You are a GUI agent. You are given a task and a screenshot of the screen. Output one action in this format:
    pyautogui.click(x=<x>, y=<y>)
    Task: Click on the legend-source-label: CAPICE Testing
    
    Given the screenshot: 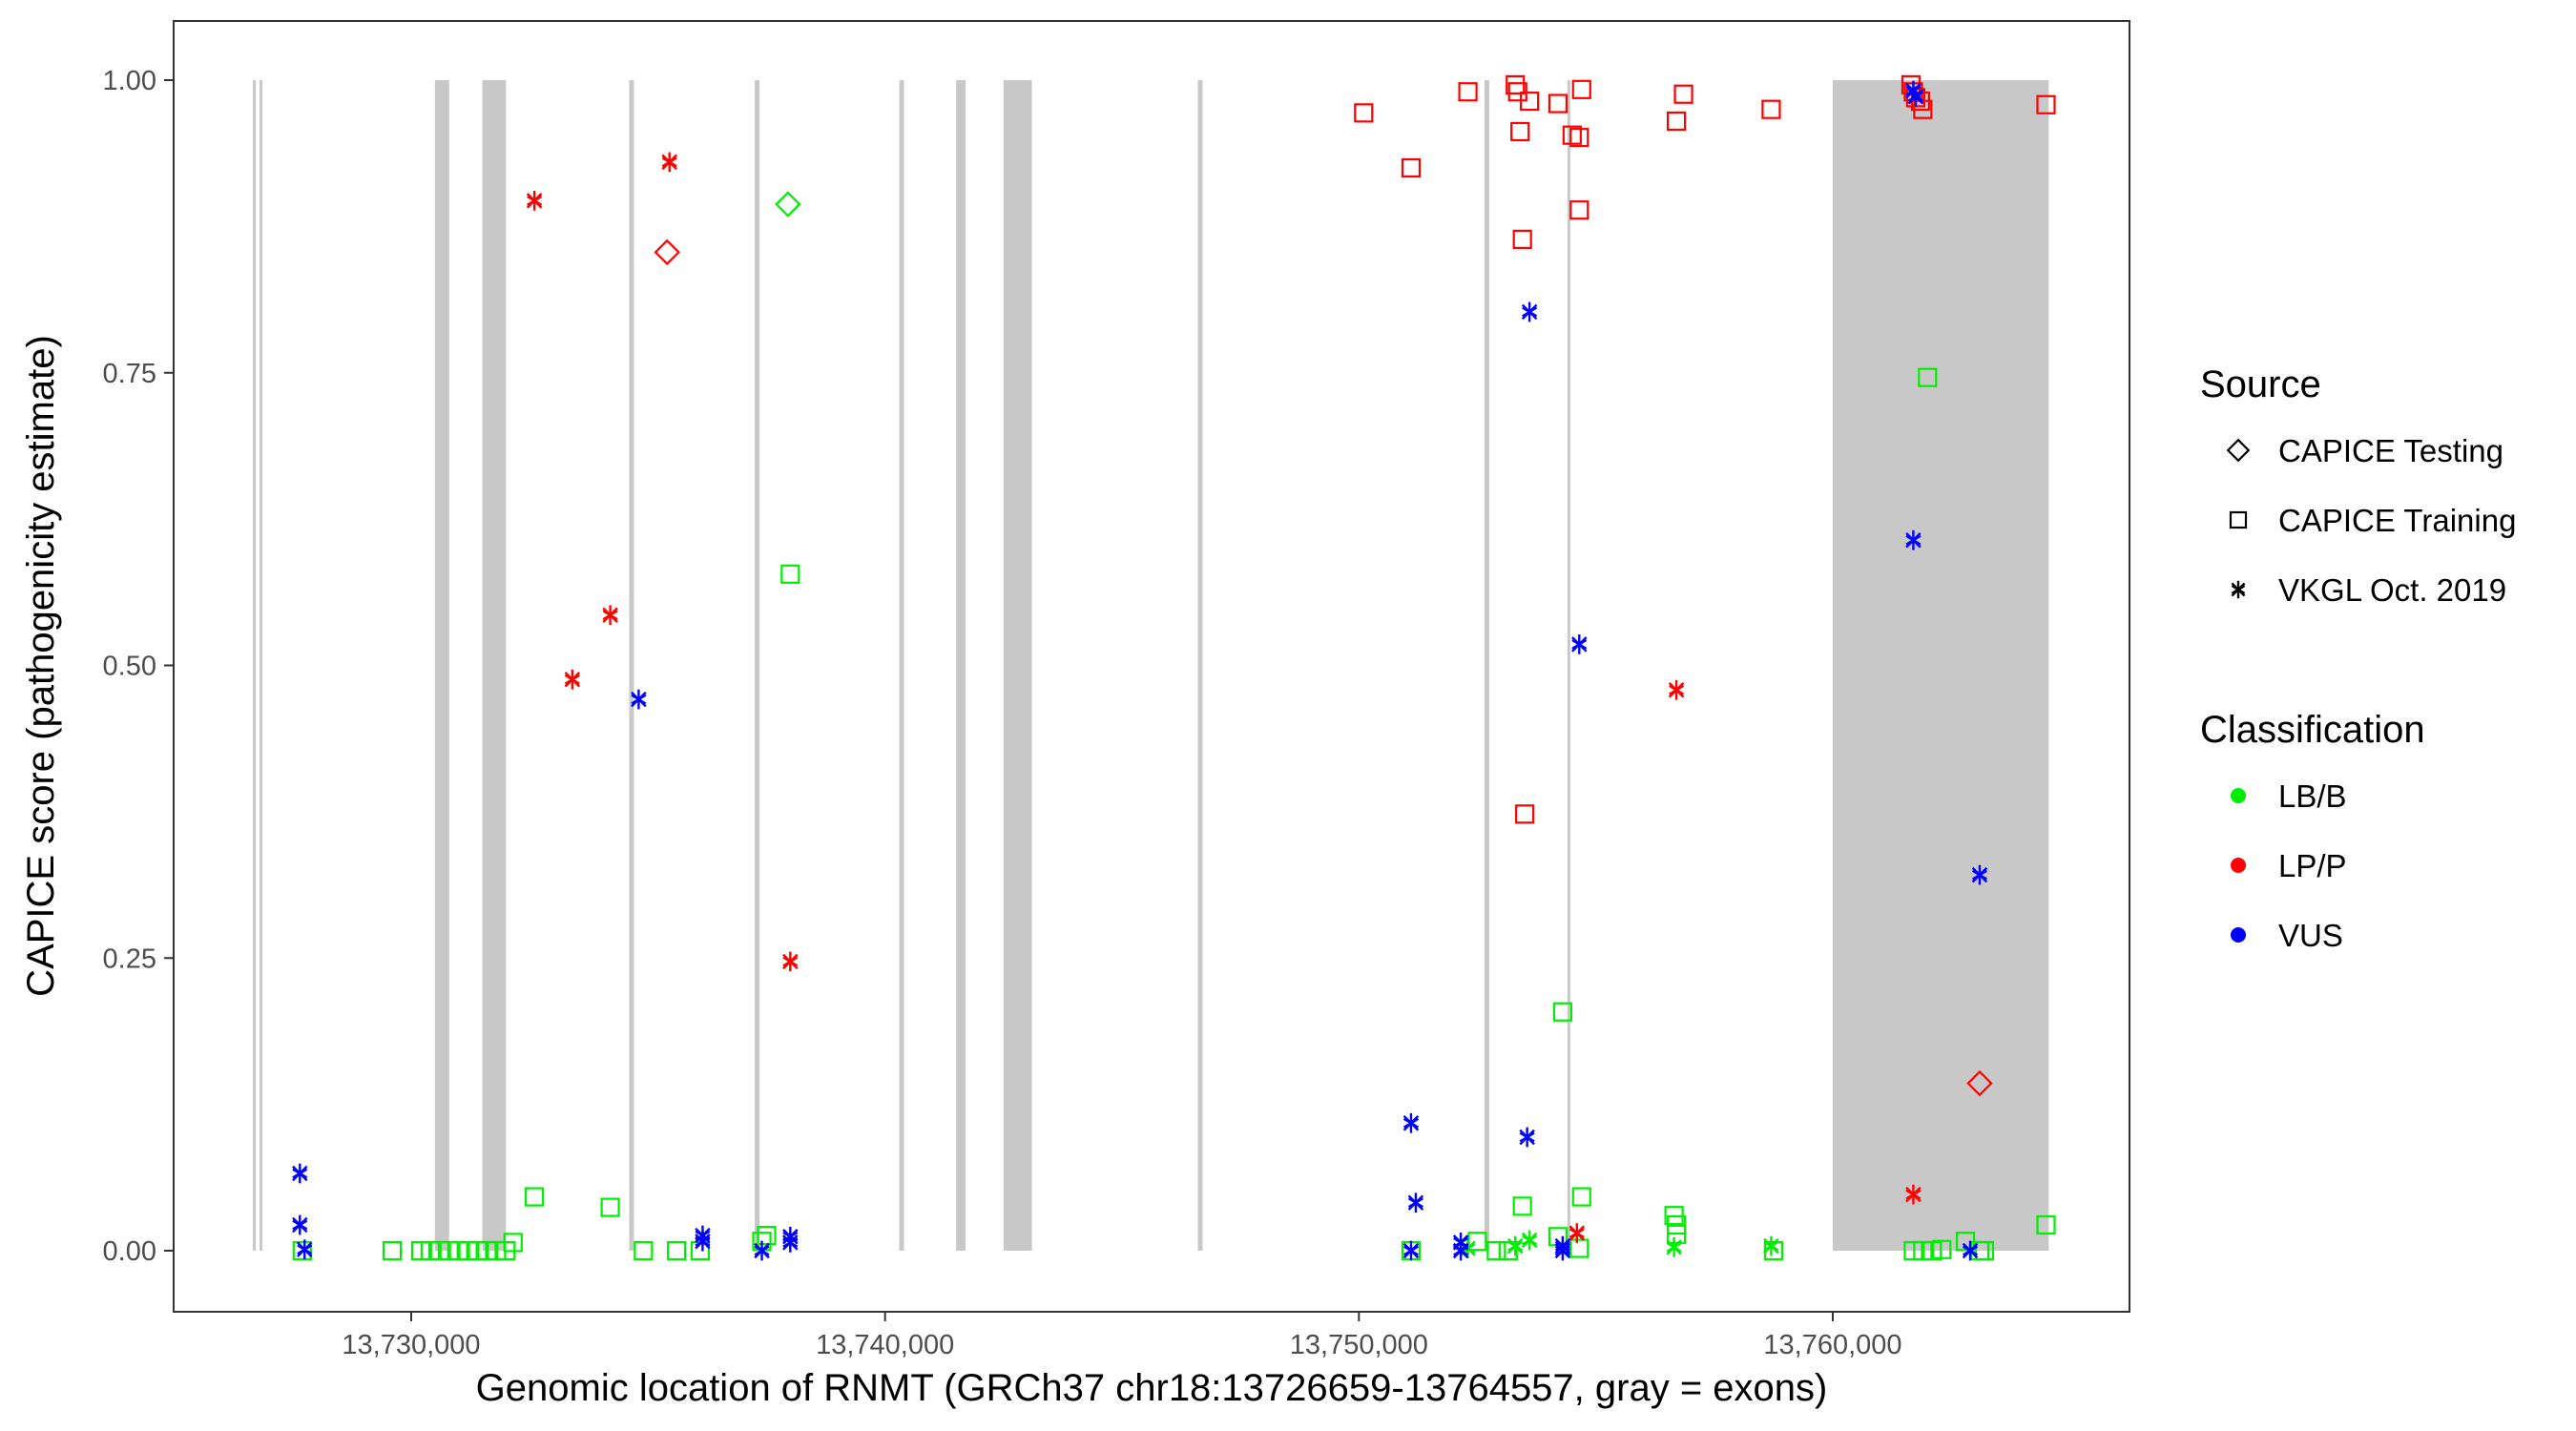 What is the action you would take?
    pyautogui.click(x=2390, y=450)
    